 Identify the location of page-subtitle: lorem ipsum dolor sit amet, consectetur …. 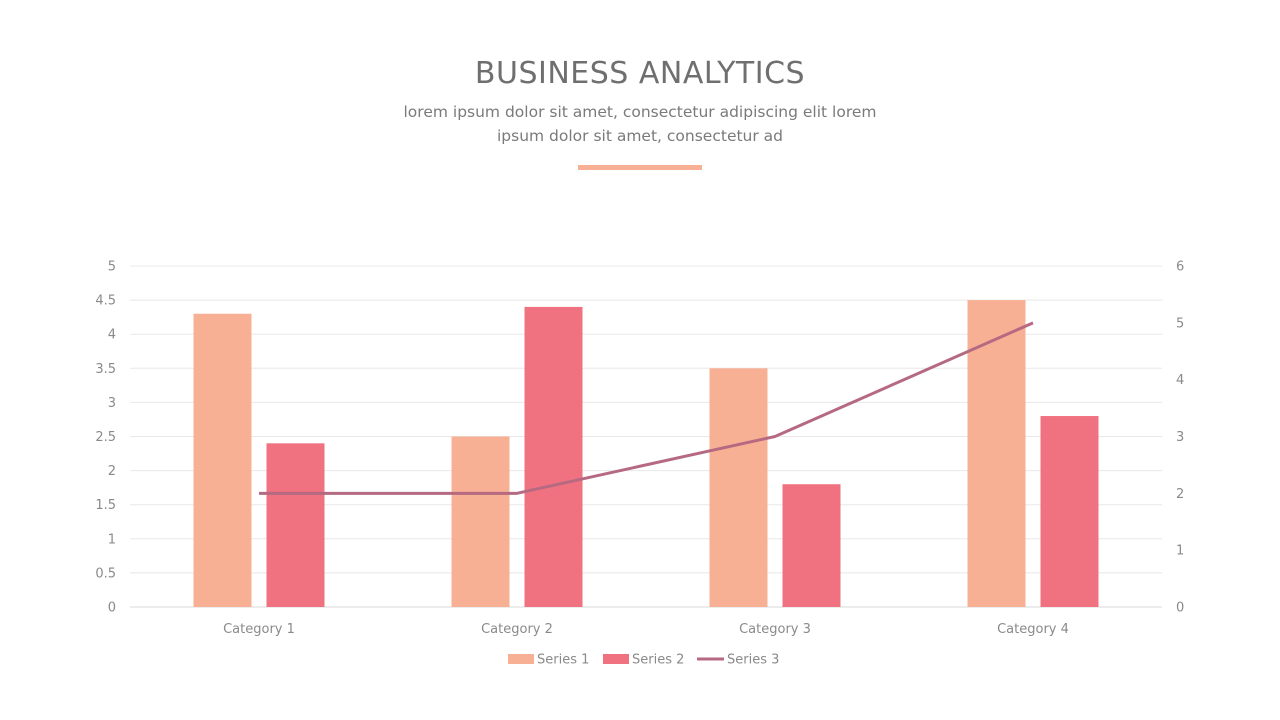
(640, 124).